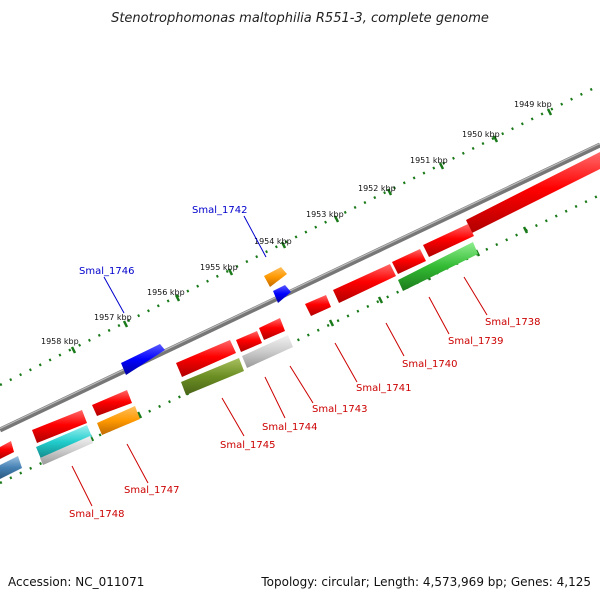 This screenshot has width=600, height=600. Describe the element at coordinates (7, 450) in the screenshot. I see `gene-leftmost-red-arrow` at that location.